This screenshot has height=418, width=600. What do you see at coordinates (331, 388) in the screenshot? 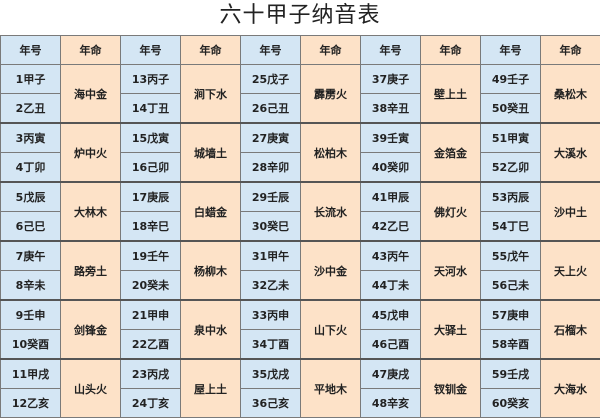
I see `nayin-cell: 平地木` at bounding box center [331, 388].